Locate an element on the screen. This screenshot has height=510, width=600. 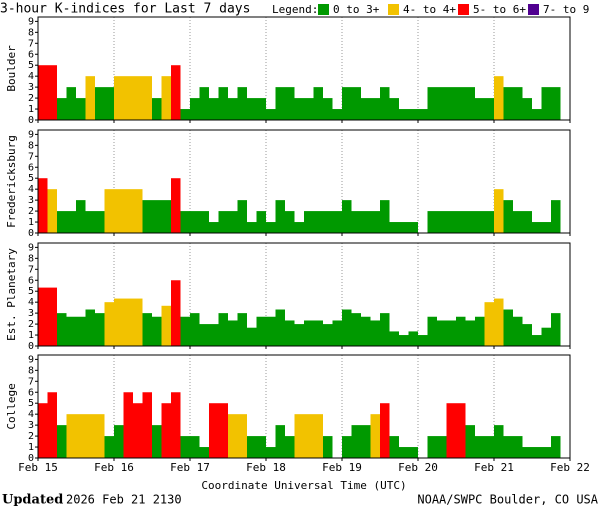
y-tick-label: 7 is located at coordinates (31, 156).